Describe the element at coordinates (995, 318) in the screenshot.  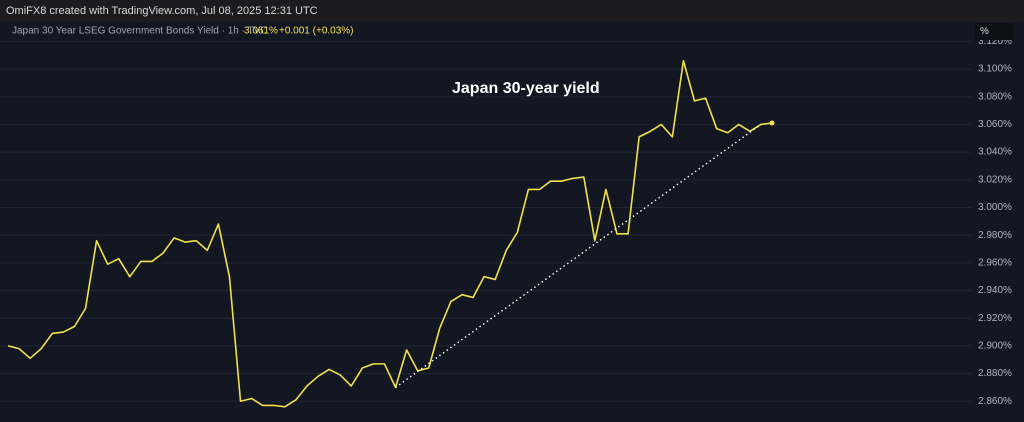
I see `y-tick-label: 2.920%` at that location.